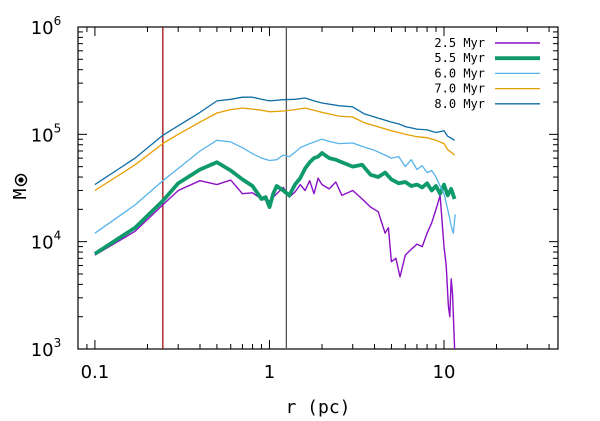 The height and width of the screenshot is (421, 600). I want to click on y-tick-label: 10³, so click(46, 348).